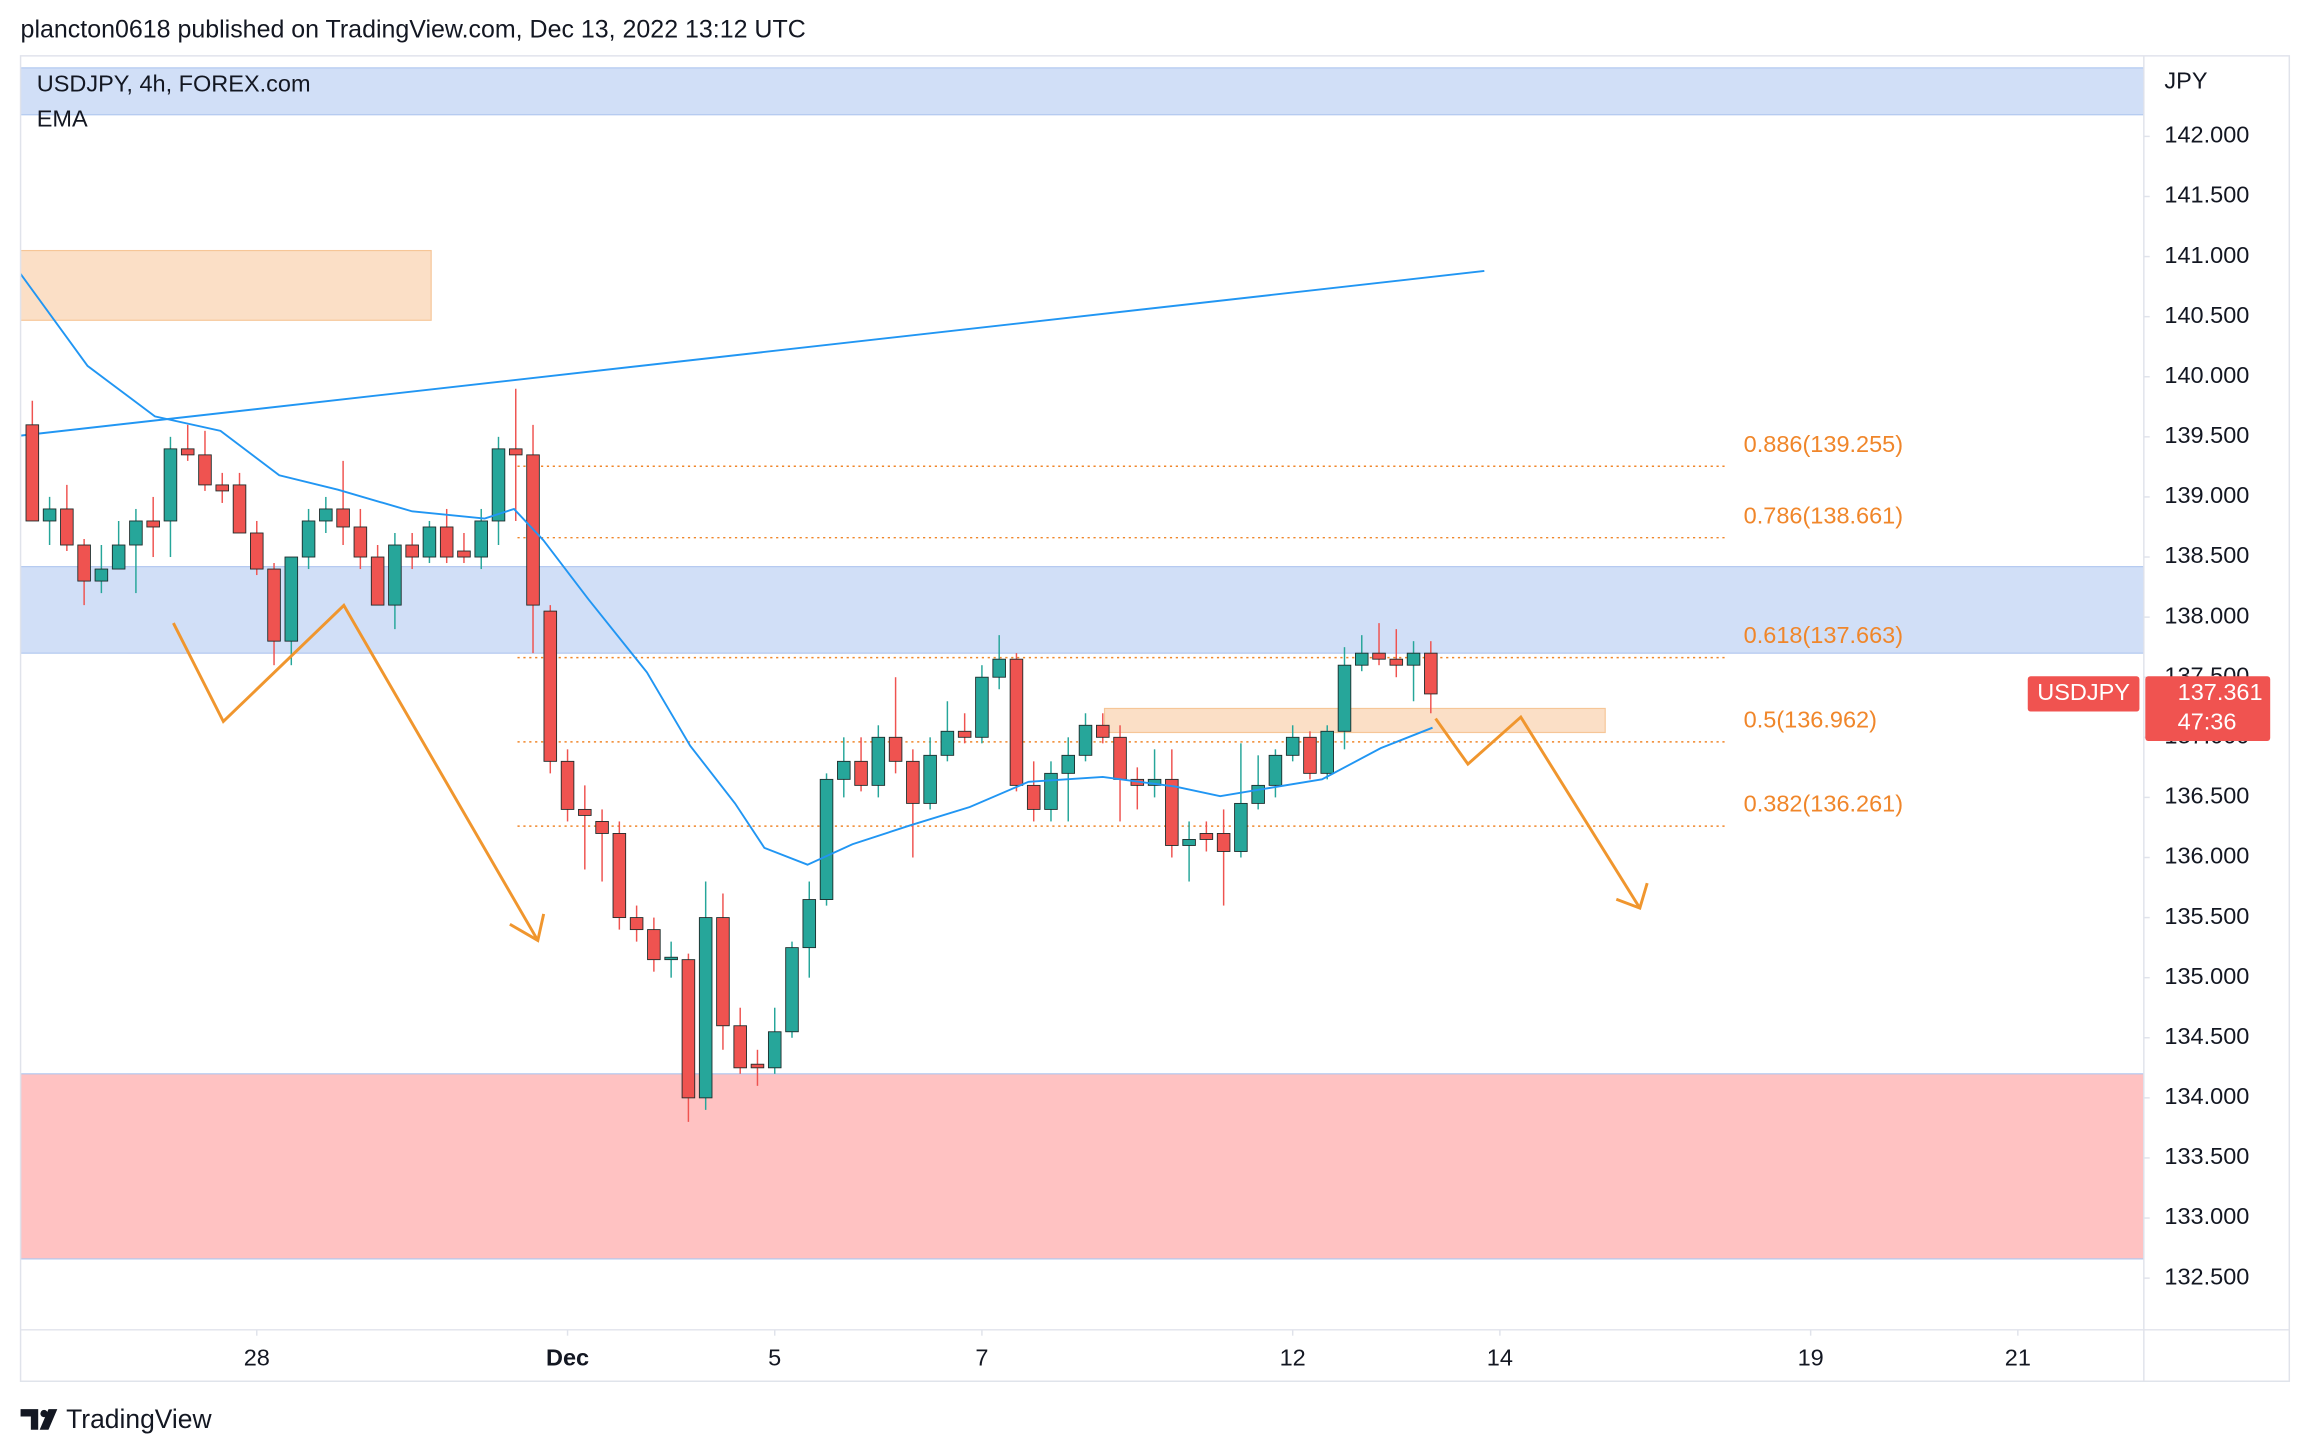  Describe the element at coordinates (2206, 856) in the screenshot. I see `y-tick-label: 136.000` at that location.